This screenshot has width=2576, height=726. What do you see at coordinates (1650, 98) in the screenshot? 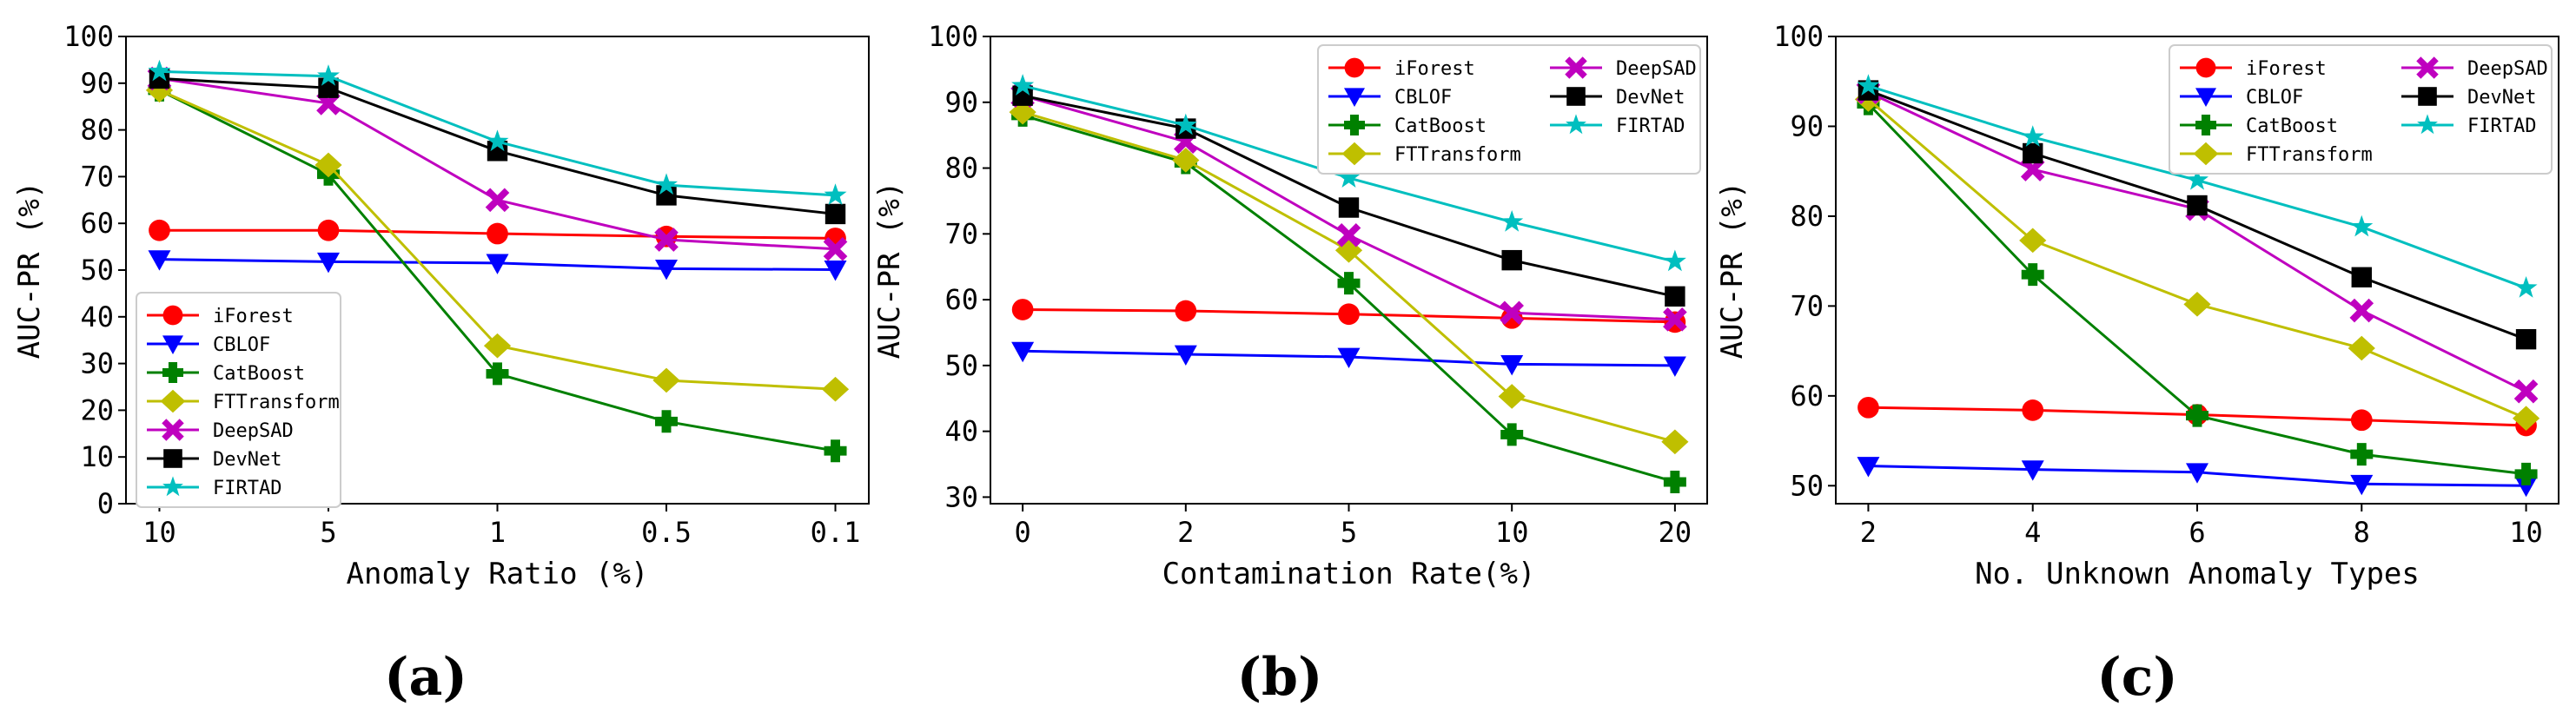
I see `legend-label: DevNet` at bounding box center [1650, 98].